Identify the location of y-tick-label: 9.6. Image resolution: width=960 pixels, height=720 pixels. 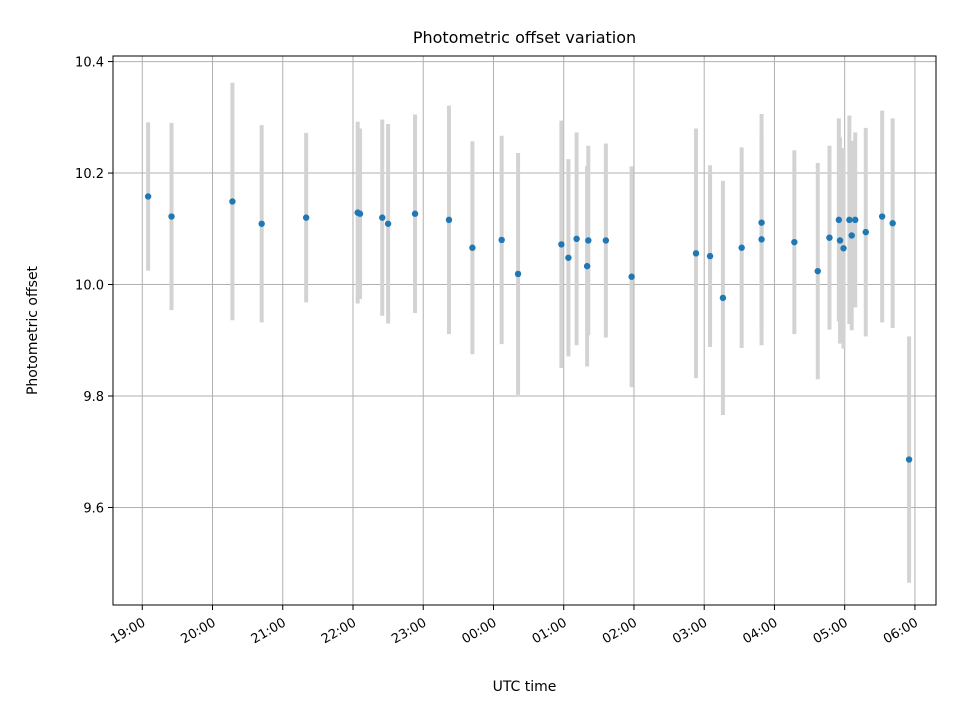
(93, 508).